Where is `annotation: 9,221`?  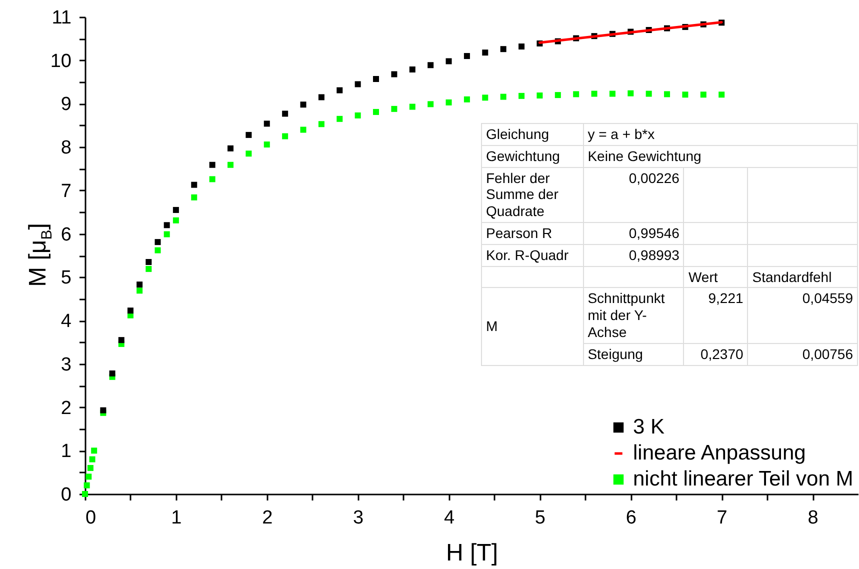 annotation: 9,221 is located at coordinates (716, 316).